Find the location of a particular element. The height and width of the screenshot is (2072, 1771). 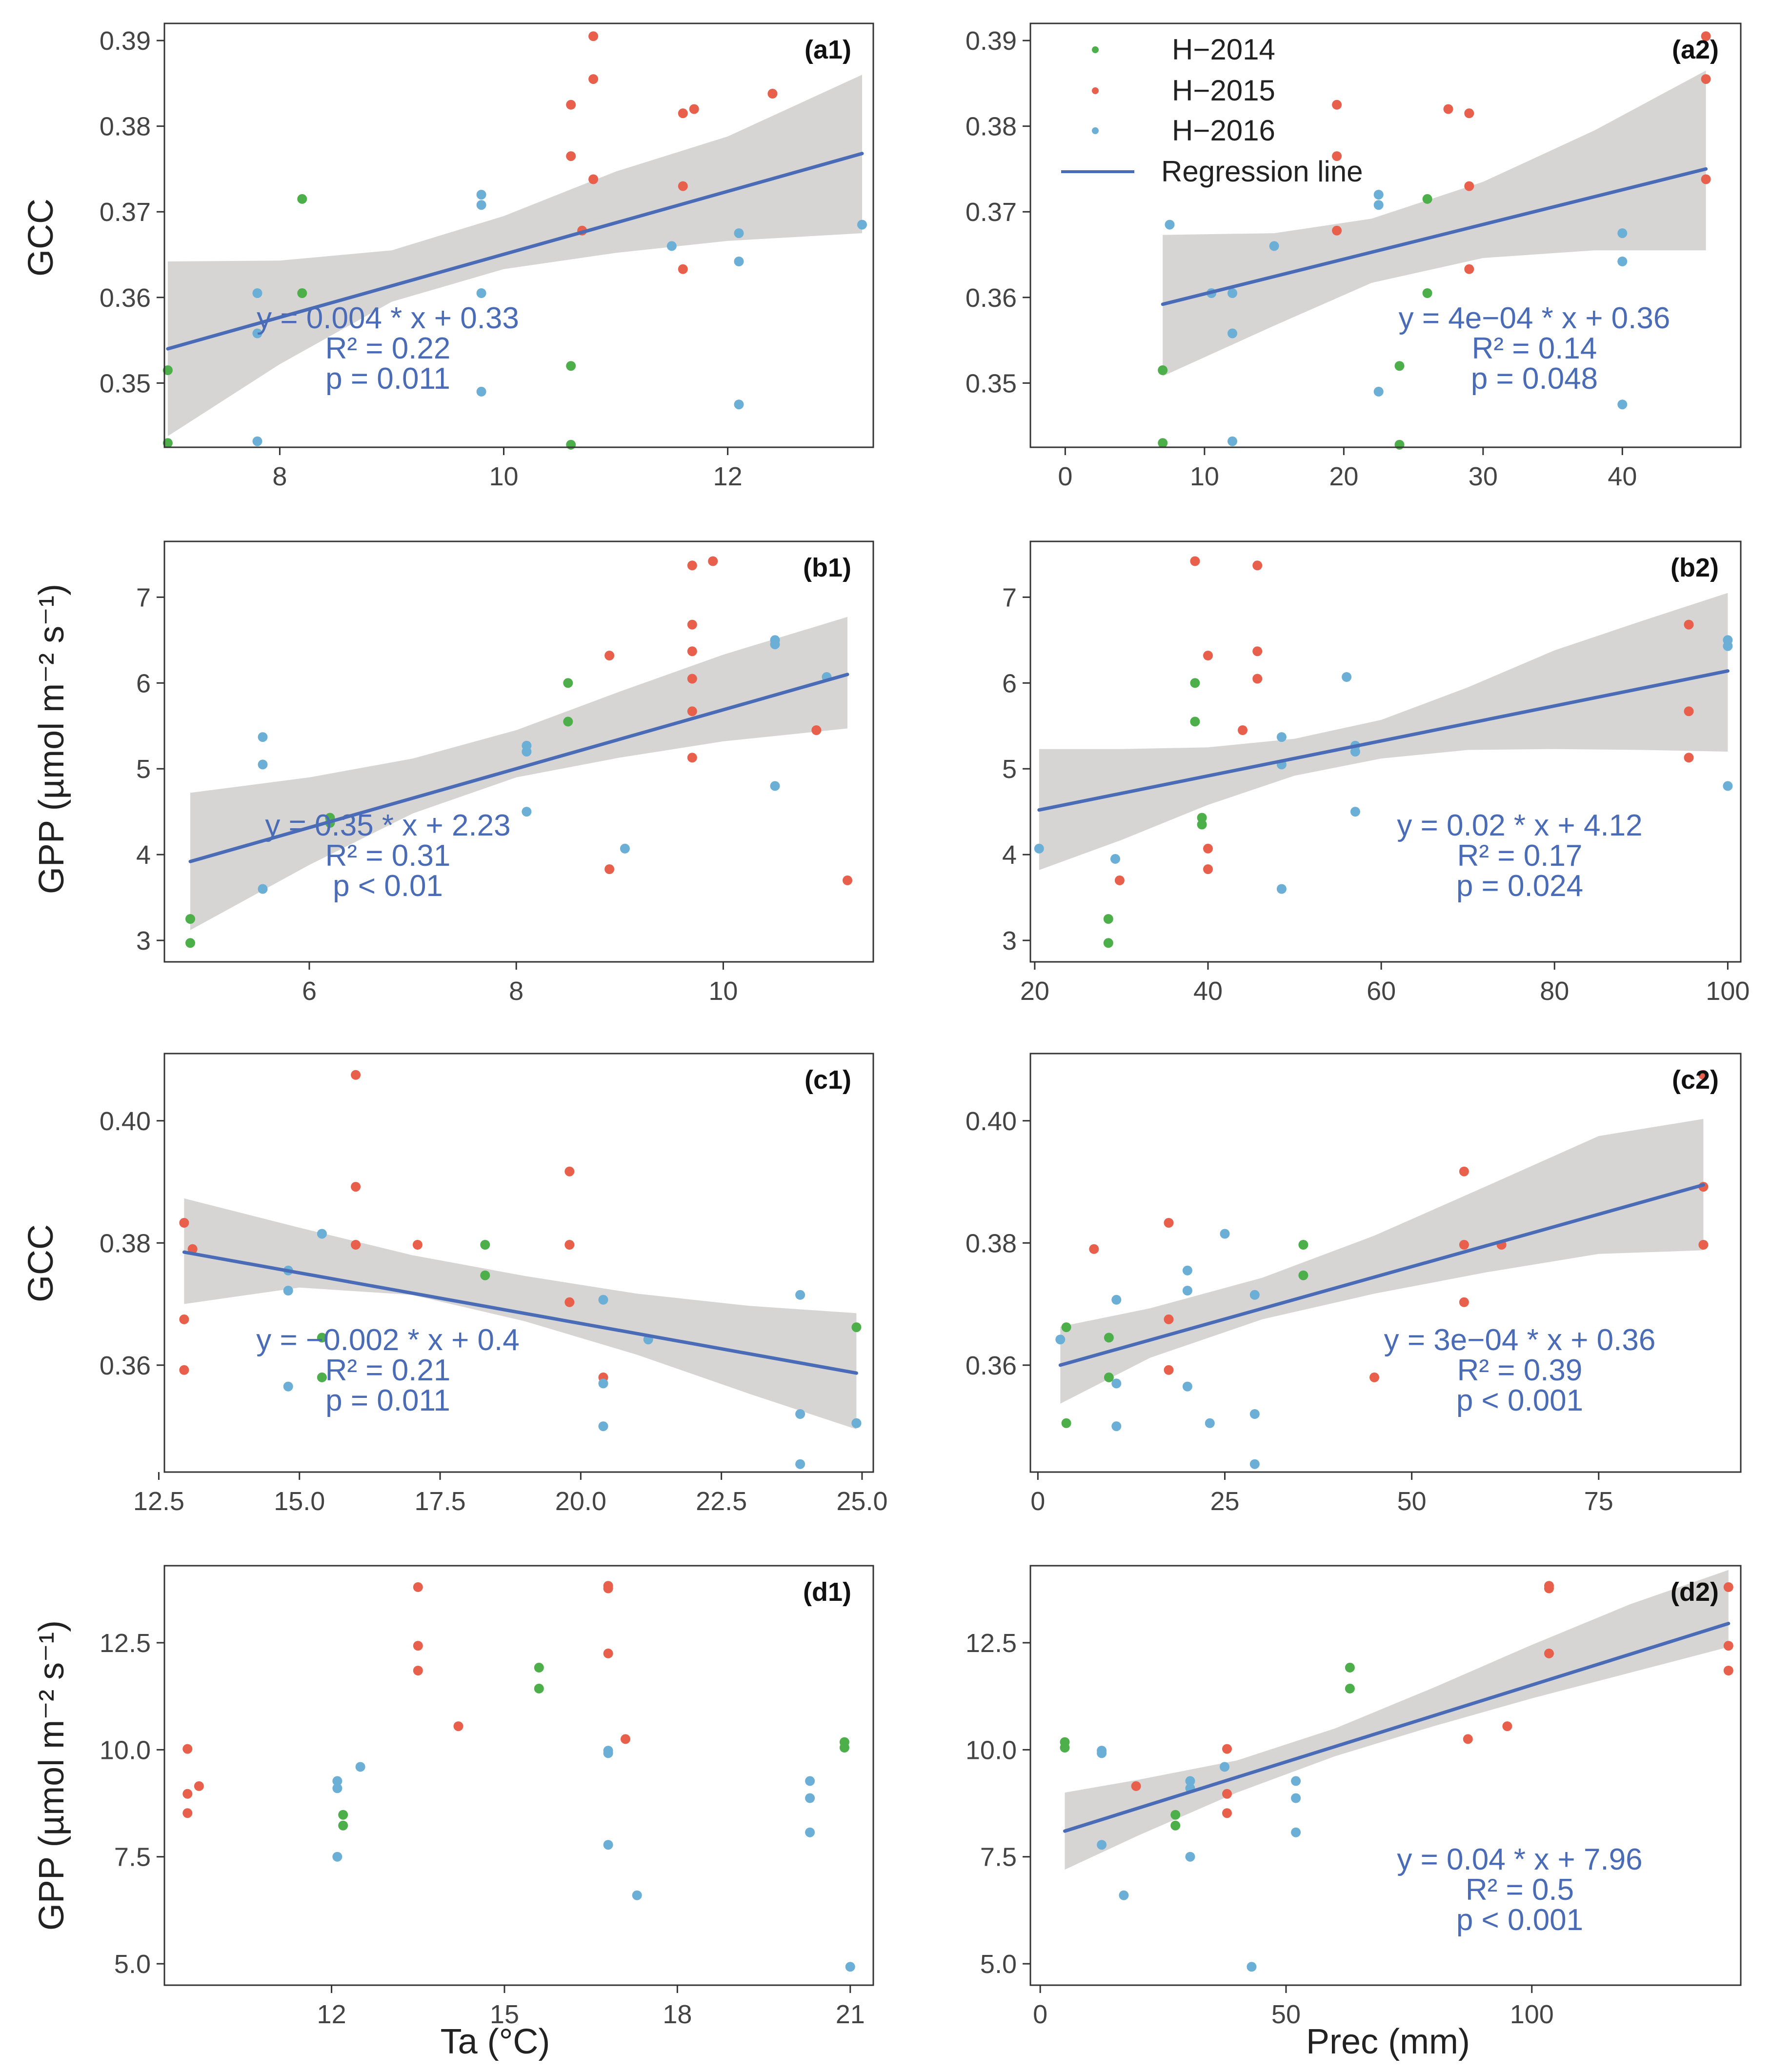

x-tick-label: 40 is located at coordinates (1208, 991).